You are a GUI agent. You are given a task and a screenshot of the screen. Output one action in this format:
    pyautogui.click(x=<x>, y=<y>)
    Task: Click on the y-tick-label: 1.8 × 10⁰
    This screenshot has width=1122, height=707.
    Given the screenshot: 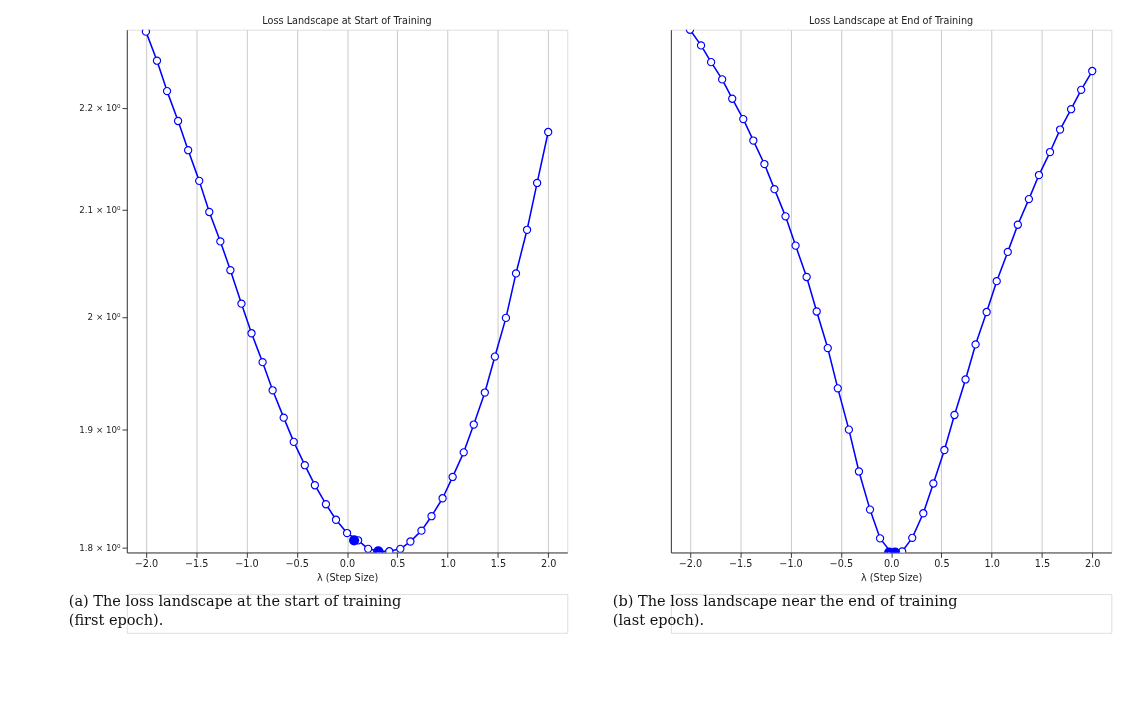 What is the action you would take?
    pyautogui.click(x=100, y=548)
    